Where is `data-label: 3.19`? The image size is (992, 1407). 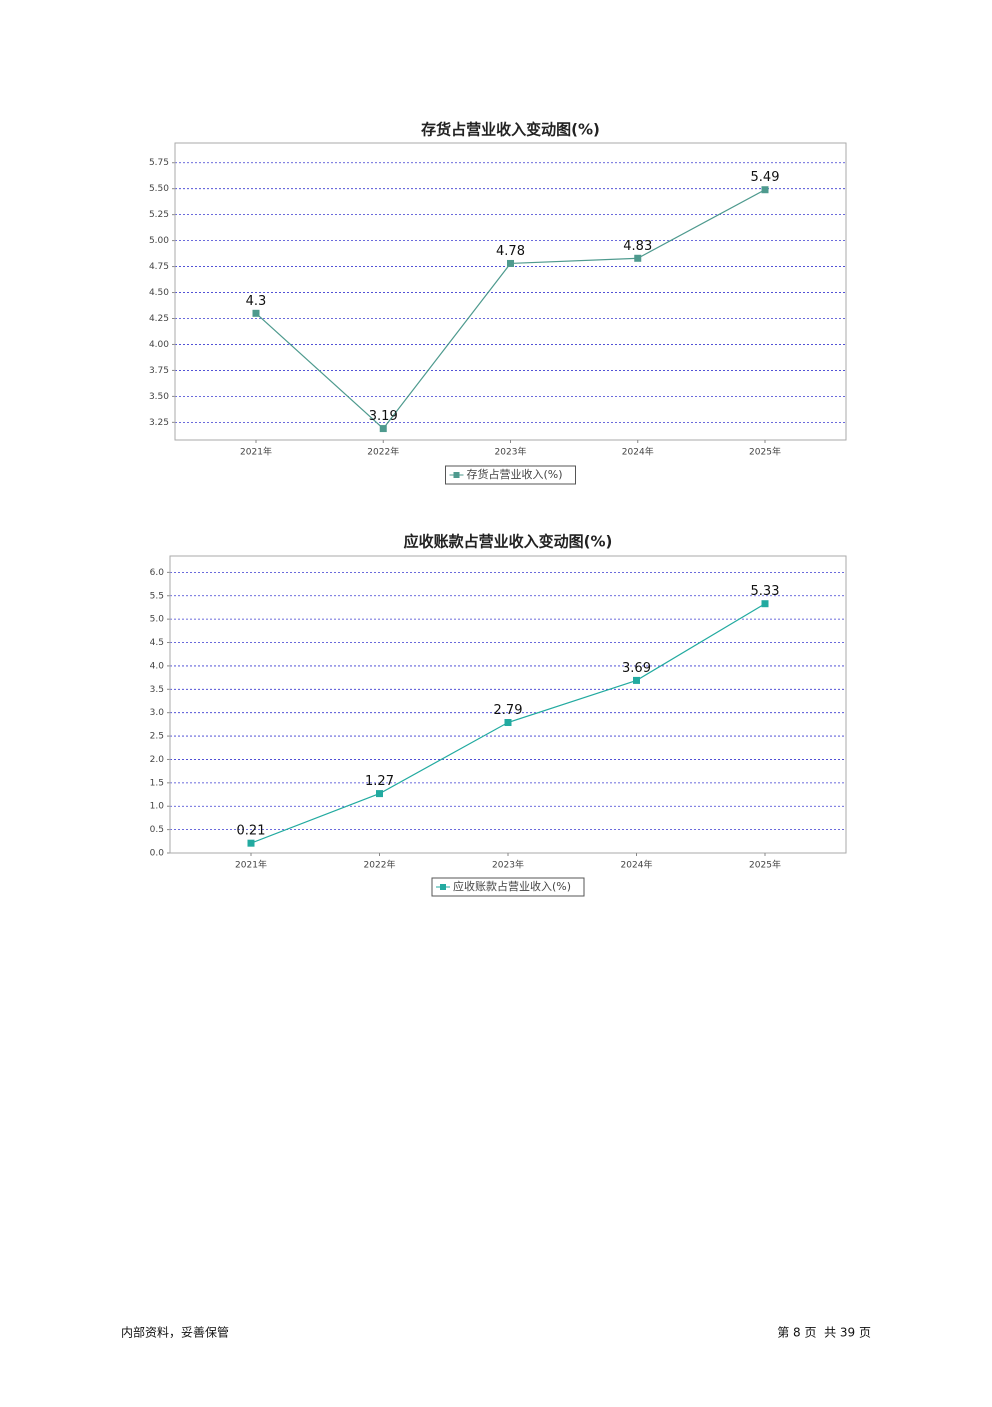
data-label: 3.19 is located at coordinates (383, 416).